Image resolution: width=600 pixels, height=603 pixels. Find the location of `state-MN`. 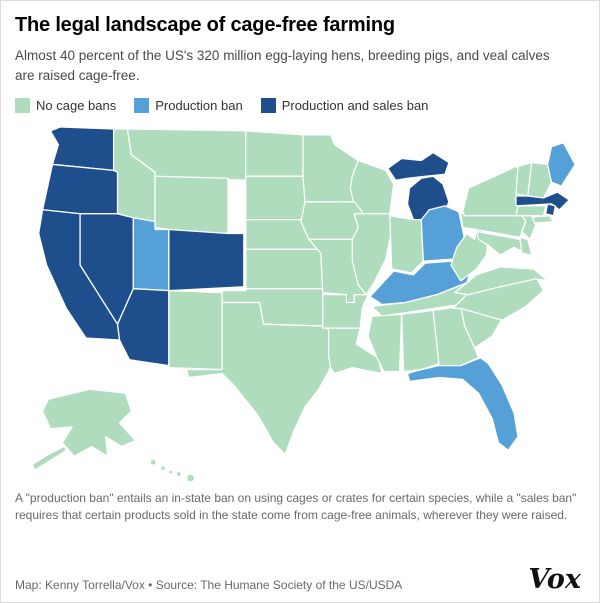

state-MN is located at coordinates (330, 168).